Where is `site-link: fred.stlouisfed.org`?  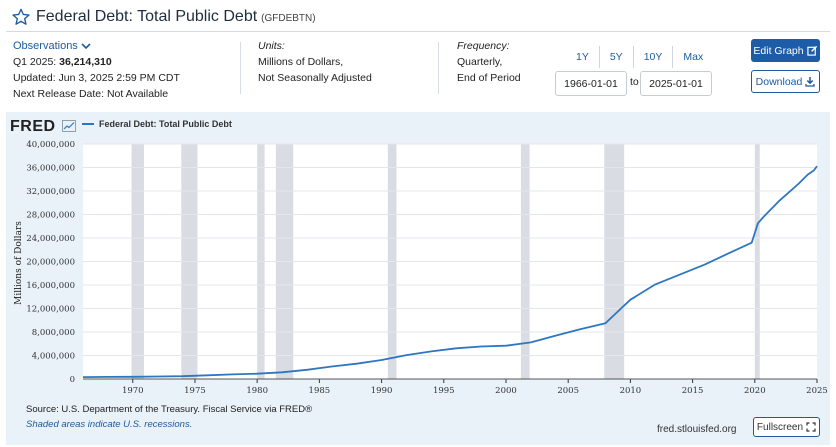
site-link: fred.stlouisfed.org is located at coordinates (697, 429).